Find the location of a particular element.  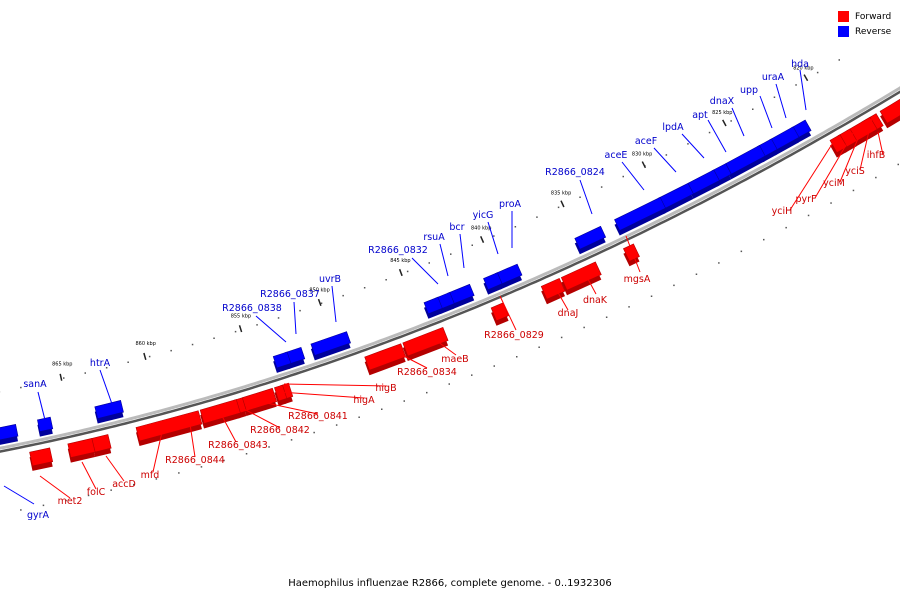

forward-gene-label-folc: folC is located at coordinates (96, 492).